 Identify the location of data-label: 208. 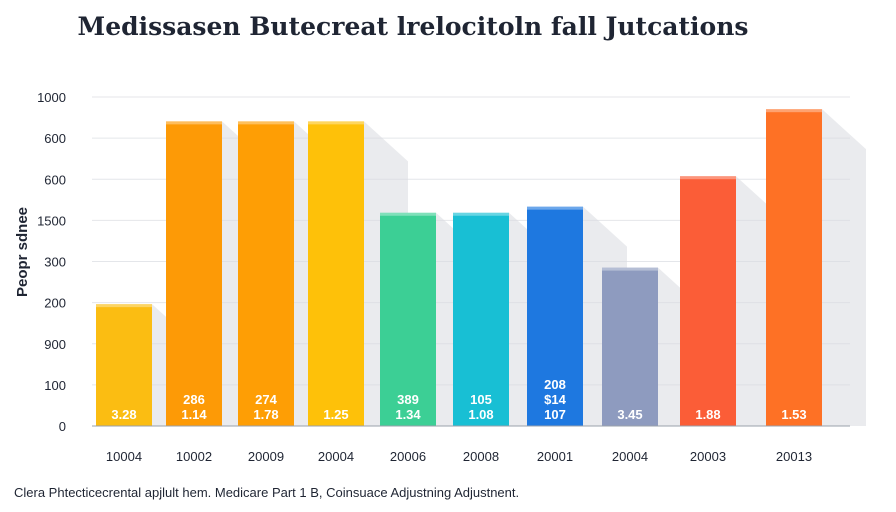
(555, 384).